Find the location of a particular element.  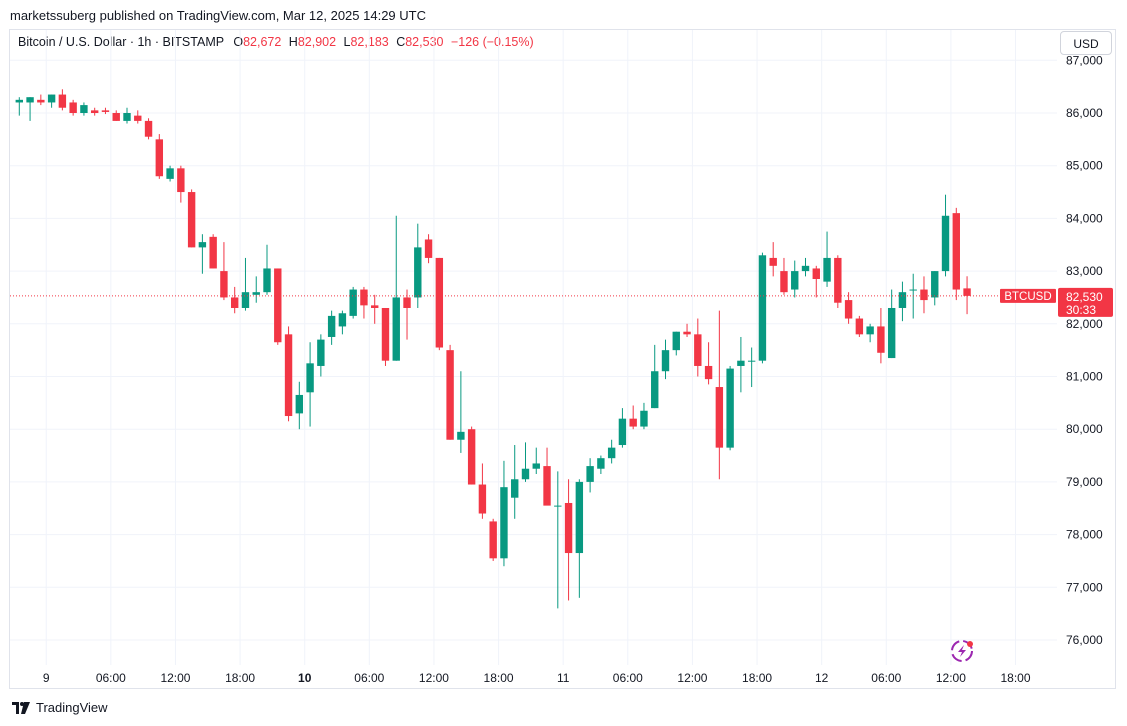

change-value: −126 (−0.15%) is located at coordinates (492, 42).